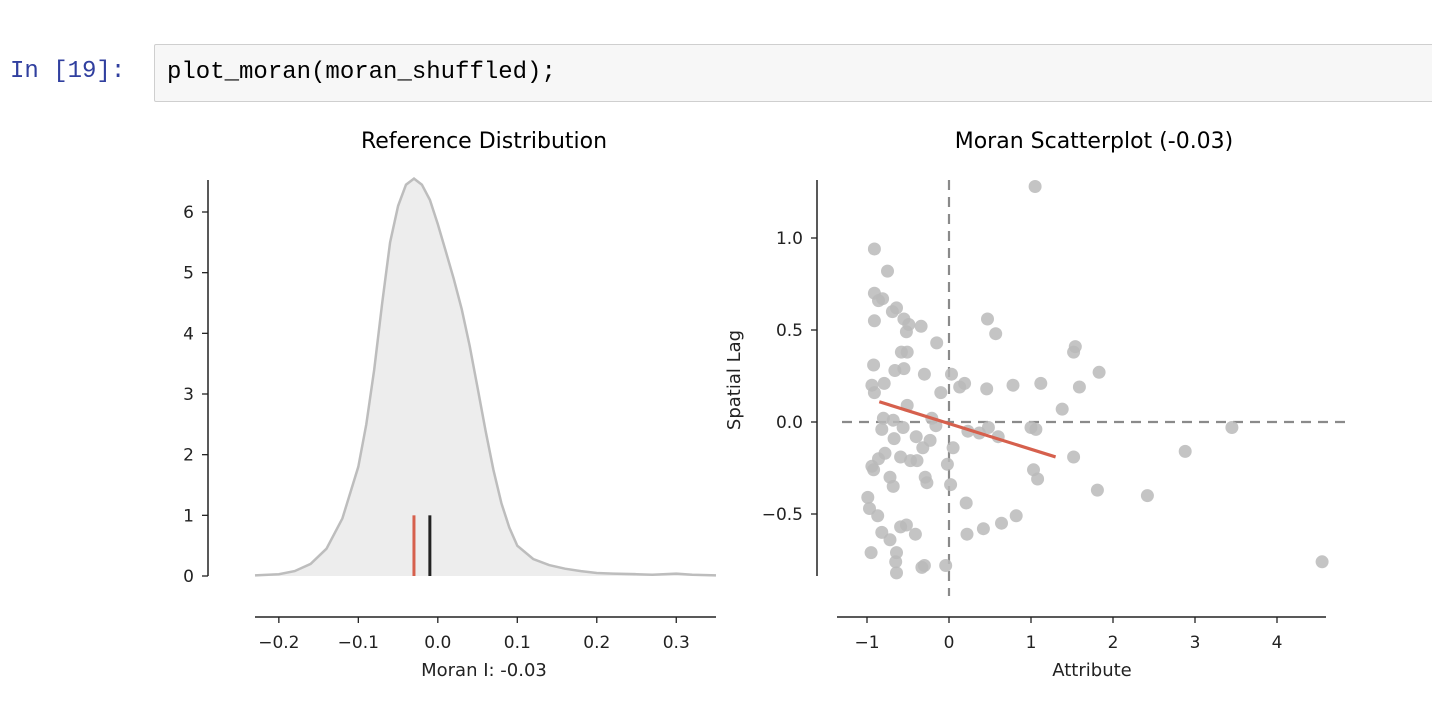  I want to click on x-tick-label: −0.2, so click(278, 643).